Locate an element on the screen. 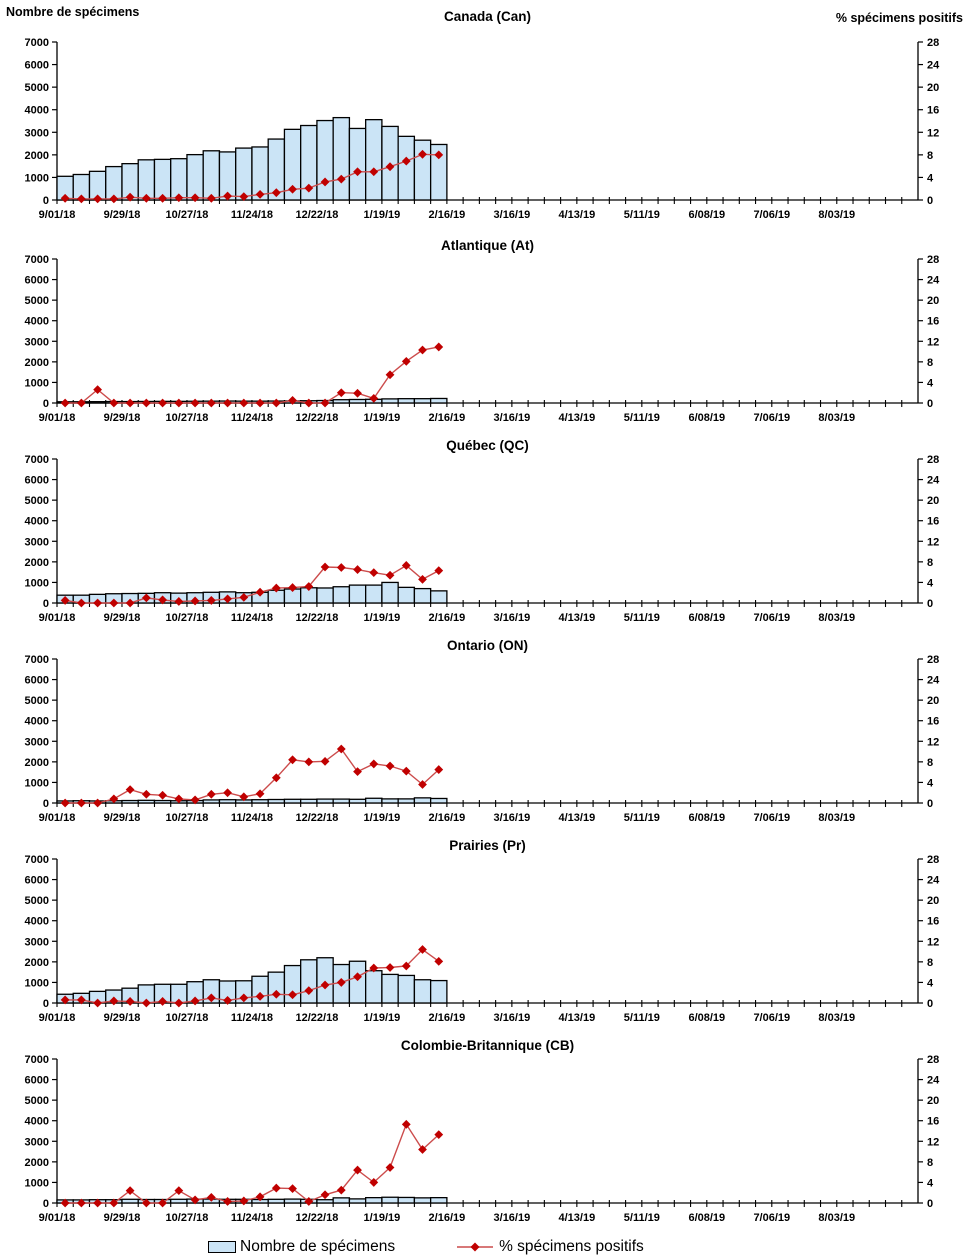  x-axis-tick-label: 9/01/18 is located at coordinates (57, 418).